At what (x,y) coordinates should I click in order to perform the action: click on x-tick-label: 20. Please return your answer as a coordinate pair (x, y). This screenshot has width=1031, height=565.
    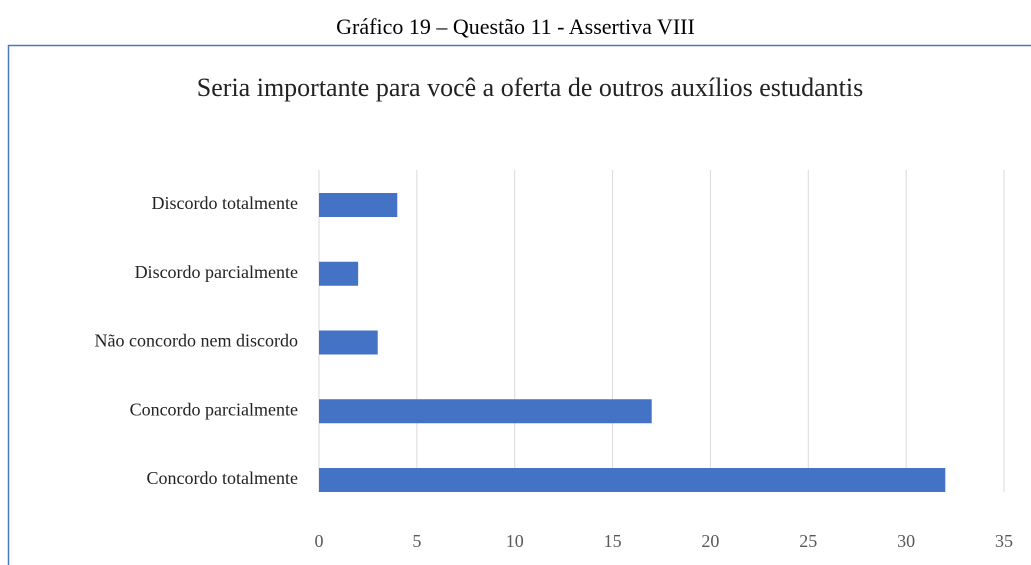
    Looking at the image, I should click on (710, 541).